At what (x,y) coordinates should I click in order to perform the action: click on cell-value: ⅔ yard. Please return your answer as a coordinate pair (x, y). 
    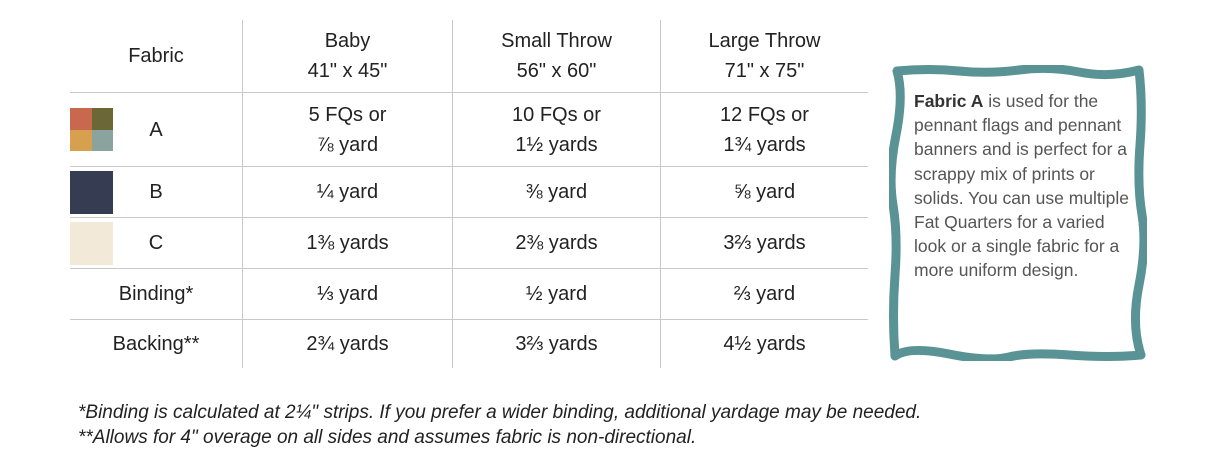
    Looking at the image, I should click on (764, 294).